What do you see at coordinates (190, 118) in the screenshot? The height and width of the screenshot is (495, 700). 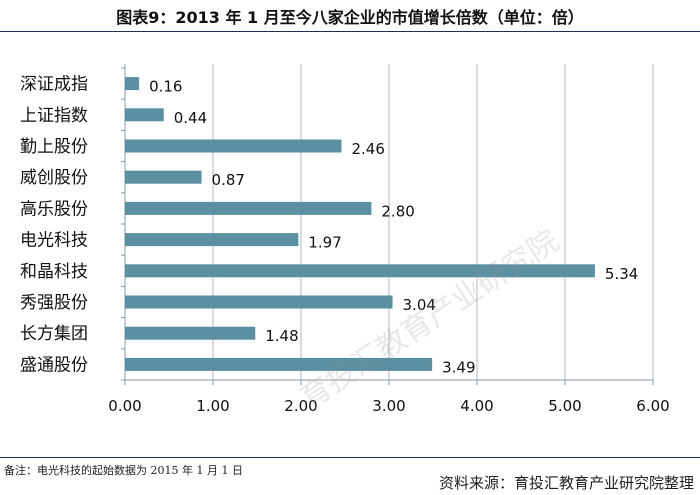 I see `value-label: 0.44` at bounding box center [190, 118].